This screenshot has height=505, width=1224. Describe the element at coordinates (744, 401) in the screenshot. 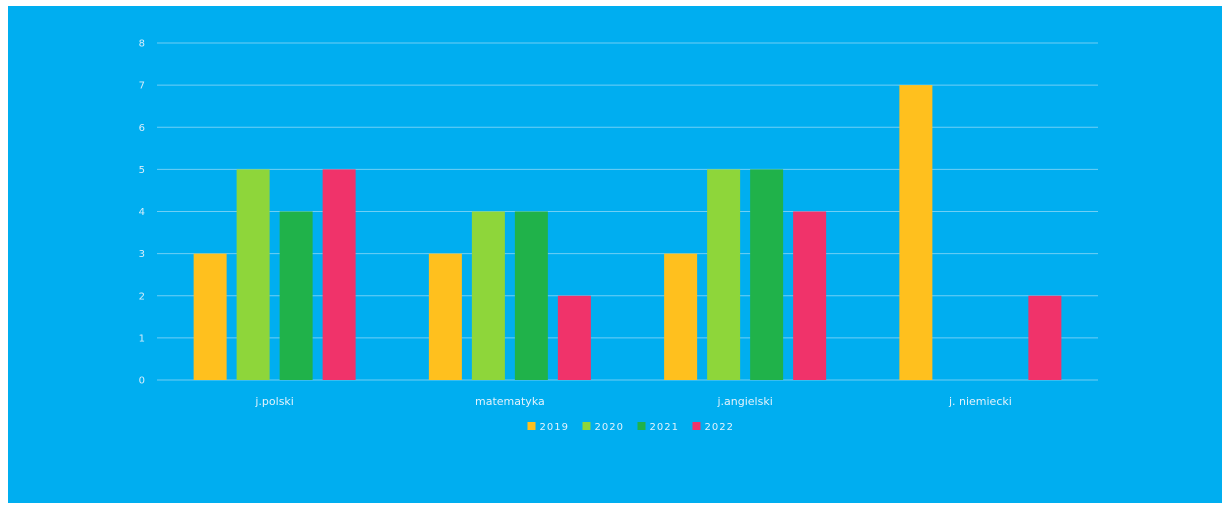

I see `x-category-label: j.angielski` at that location.